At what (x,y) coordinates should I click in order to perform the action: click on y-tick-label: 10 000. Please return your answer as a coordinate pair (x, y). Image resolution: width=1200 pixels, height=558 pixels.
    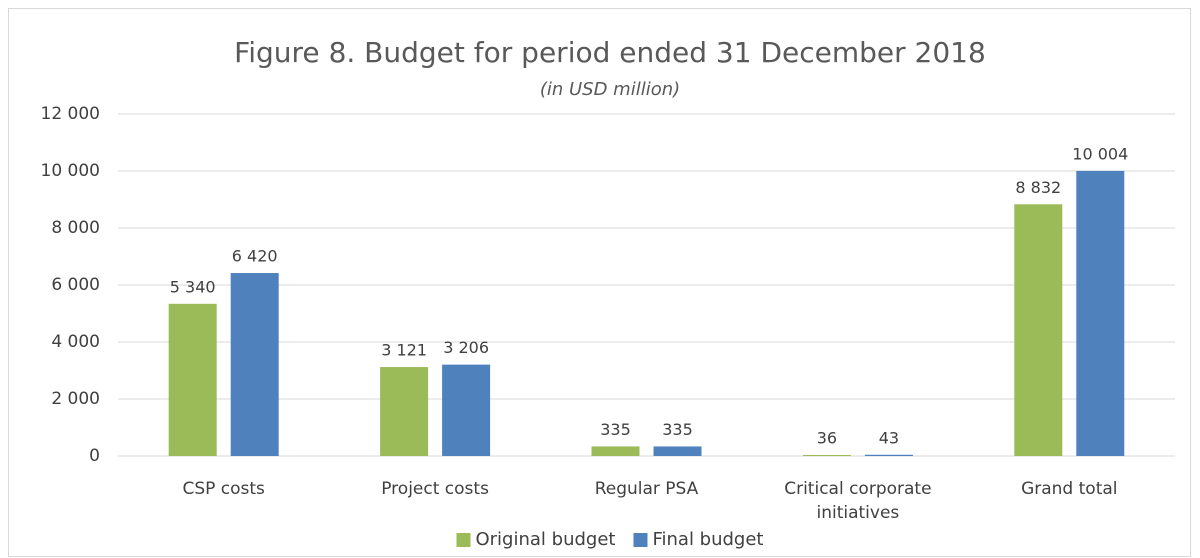
    Looking at the image, I should click on (70, 171).